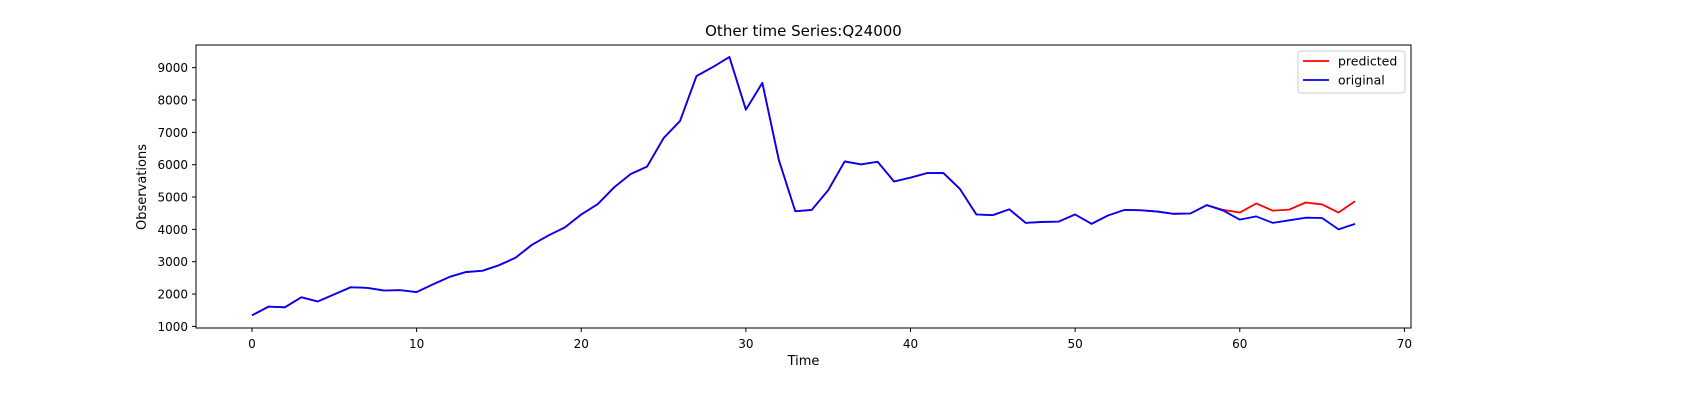  I want to click on x-tick-label: 70, so click(1404, 344).